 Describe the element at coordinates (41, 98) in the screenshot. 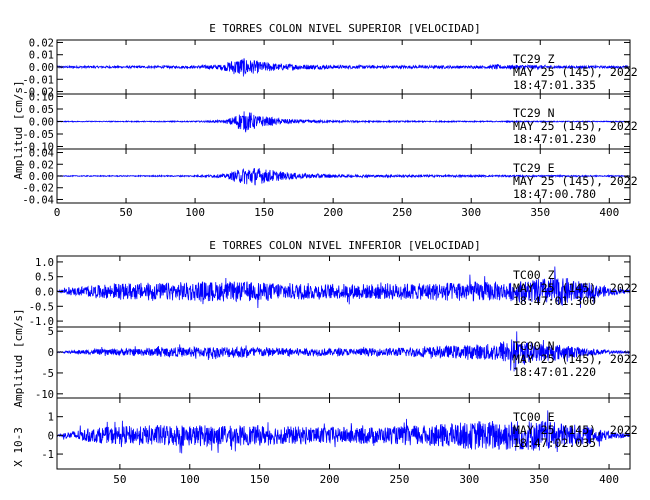

I see `y-tick-label: 0.10` at that location.